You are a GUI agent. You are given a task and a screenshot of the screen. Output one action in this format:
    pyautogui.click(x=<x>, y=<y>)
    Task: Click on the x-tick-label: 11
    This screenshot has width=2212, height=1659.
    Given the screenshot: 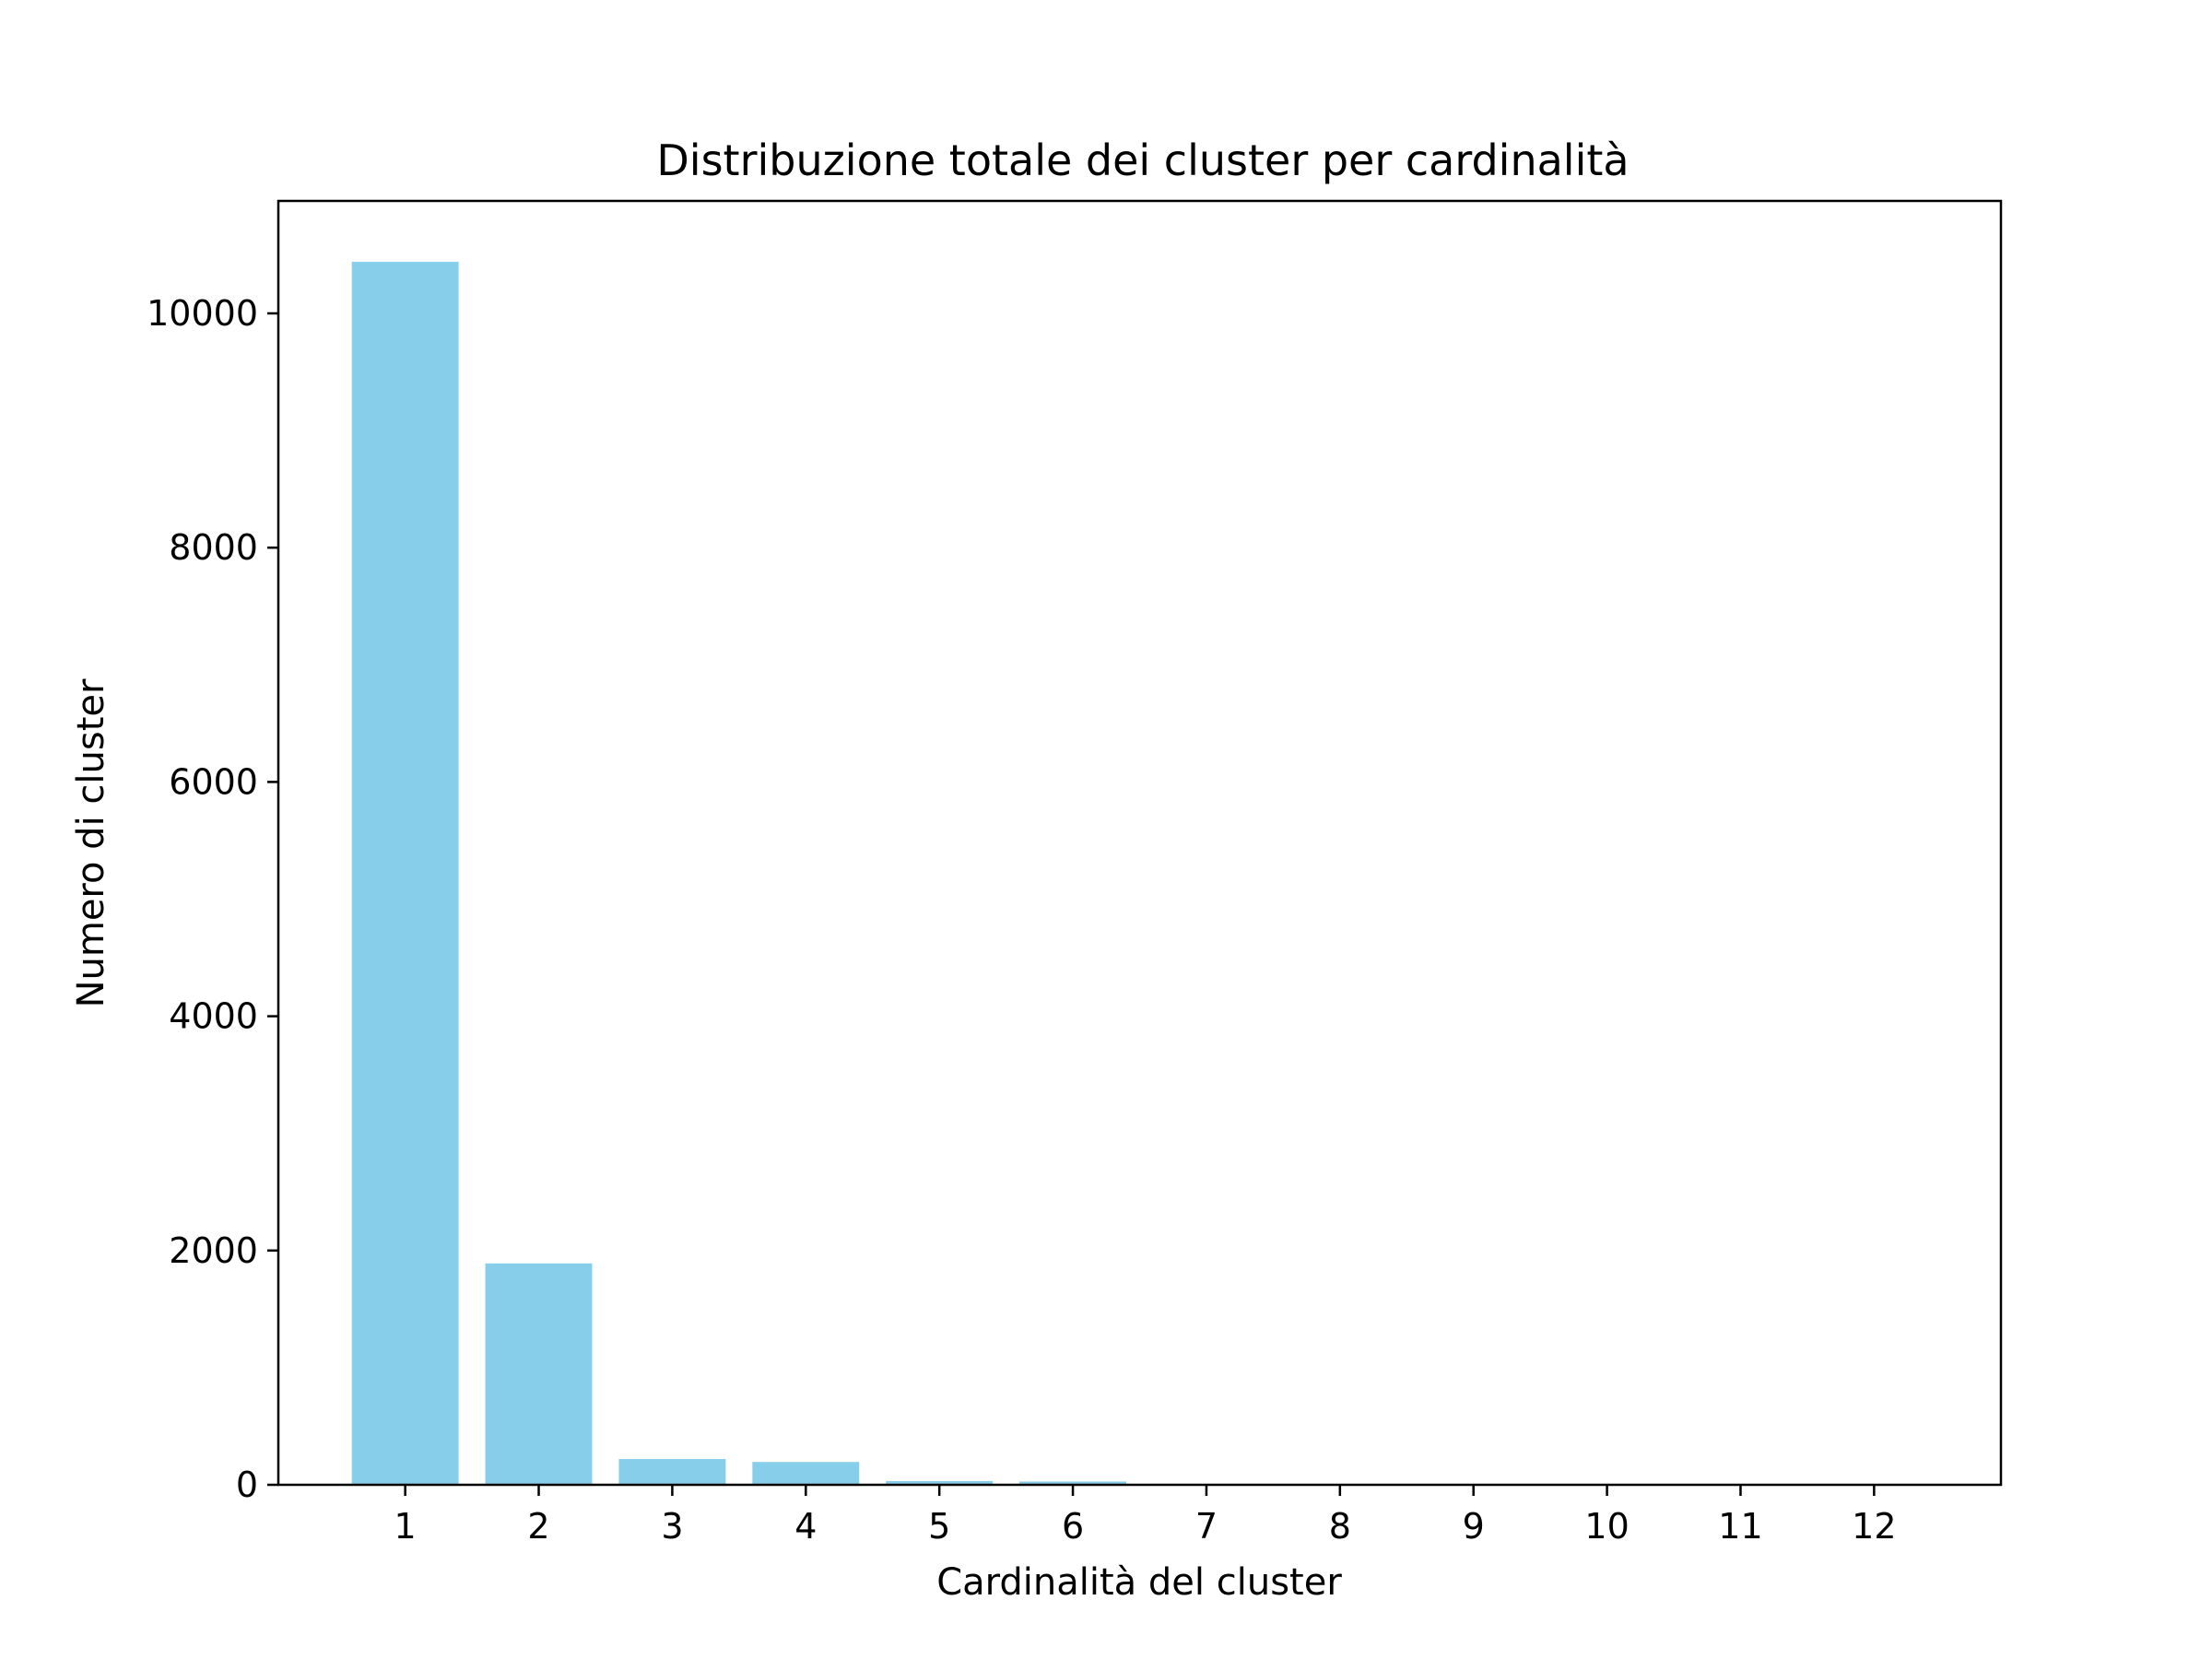 What is the action you would take?
    pyautogui.click(x=1740, y=1526)
    